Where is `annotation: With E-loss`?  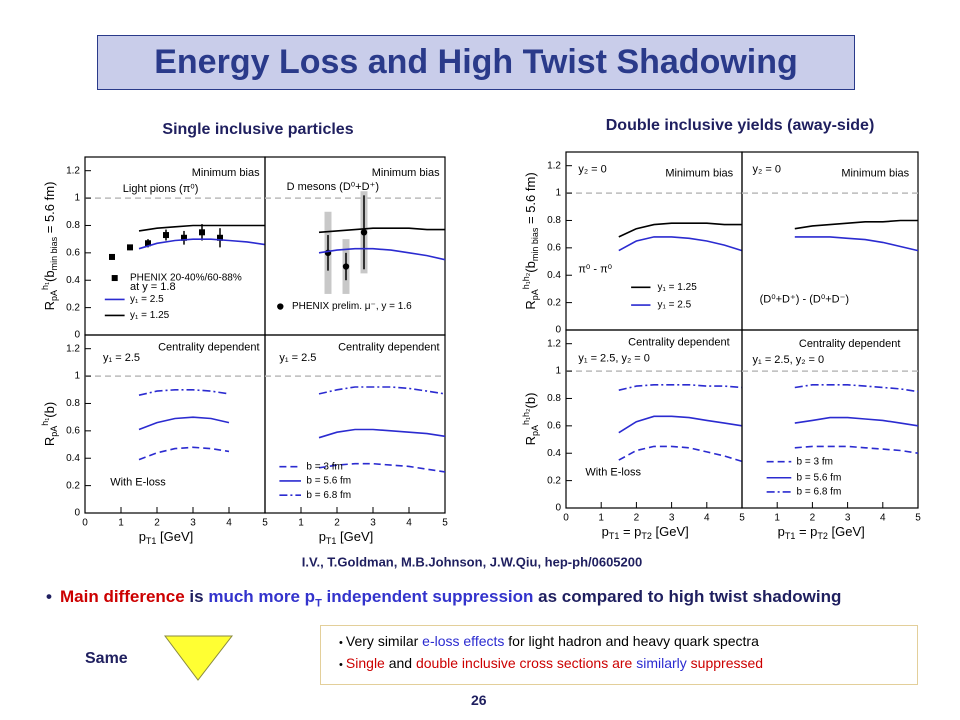 annotation: With E-loss is located at coordinates (613, 472).